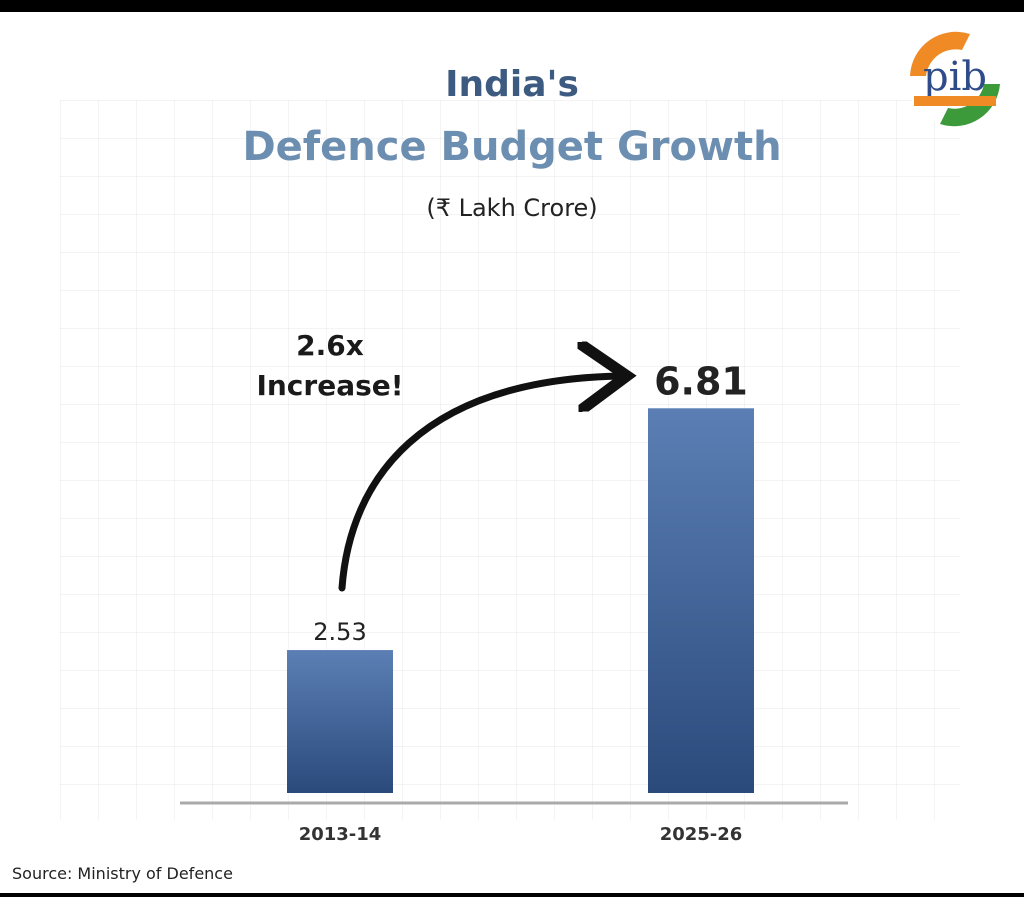 The width and height of the screenshot is (1024, 897). What do you see at coordinates (701, 834) in the screenshot?
I see `x-tick-label-2025-26: 2025-26` at bounding box center [701, 834].